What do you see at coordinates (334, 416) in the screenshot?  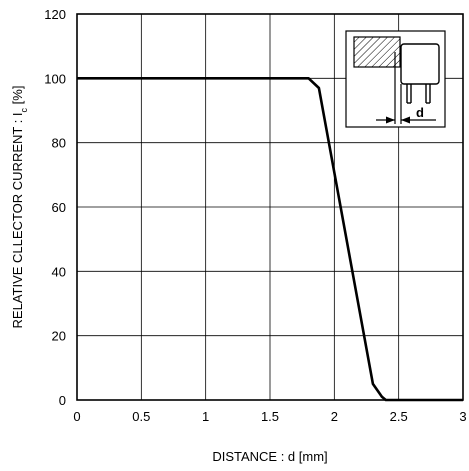 I see `x-tick-label: 2` at bounding box center [334, 416].